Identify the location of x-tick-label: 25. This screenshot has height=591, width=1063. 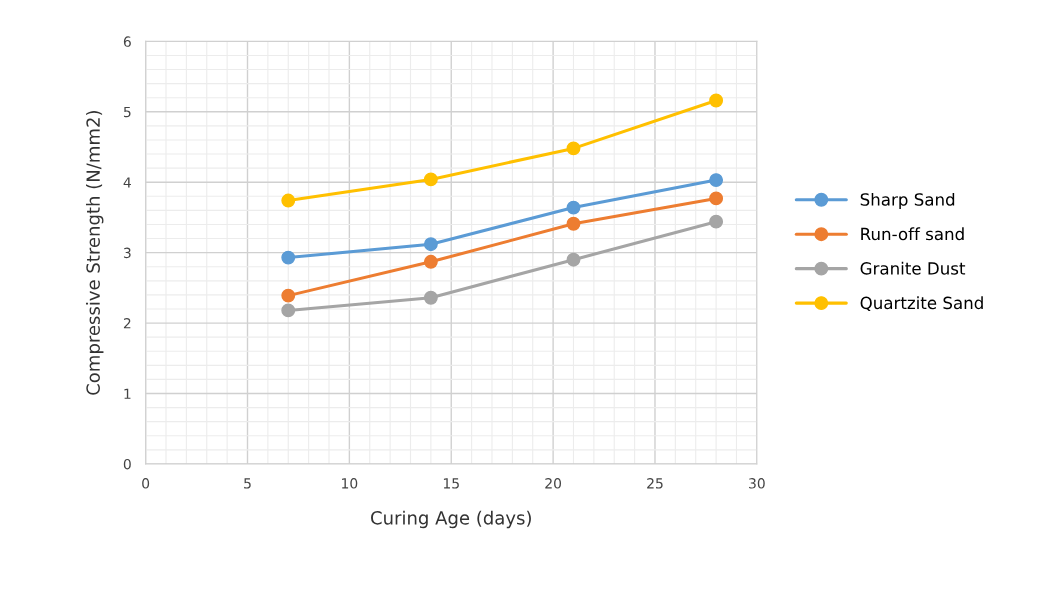
(655, 483).